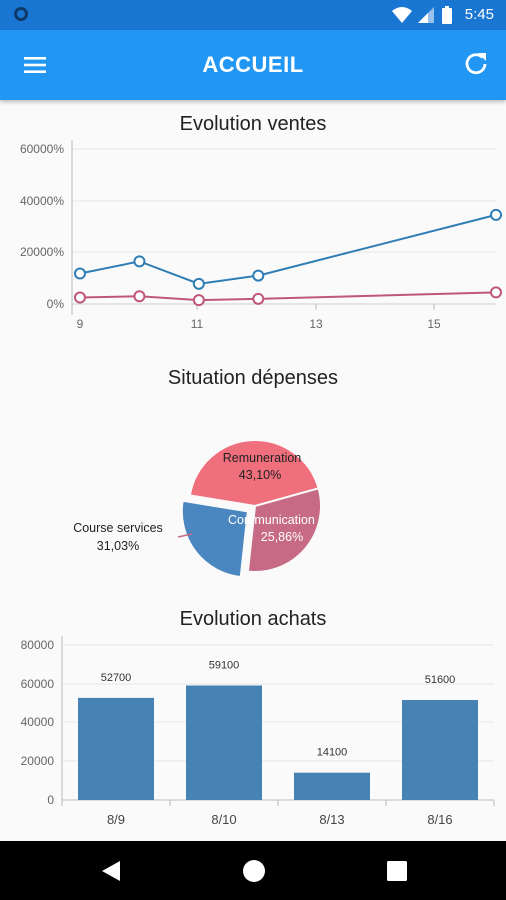 The width and height of the screenshot is (506, 900). Describe the element at coordinates (42, 252) in the screenshot. I see `line-y-tick-1: 20000%` at that location.